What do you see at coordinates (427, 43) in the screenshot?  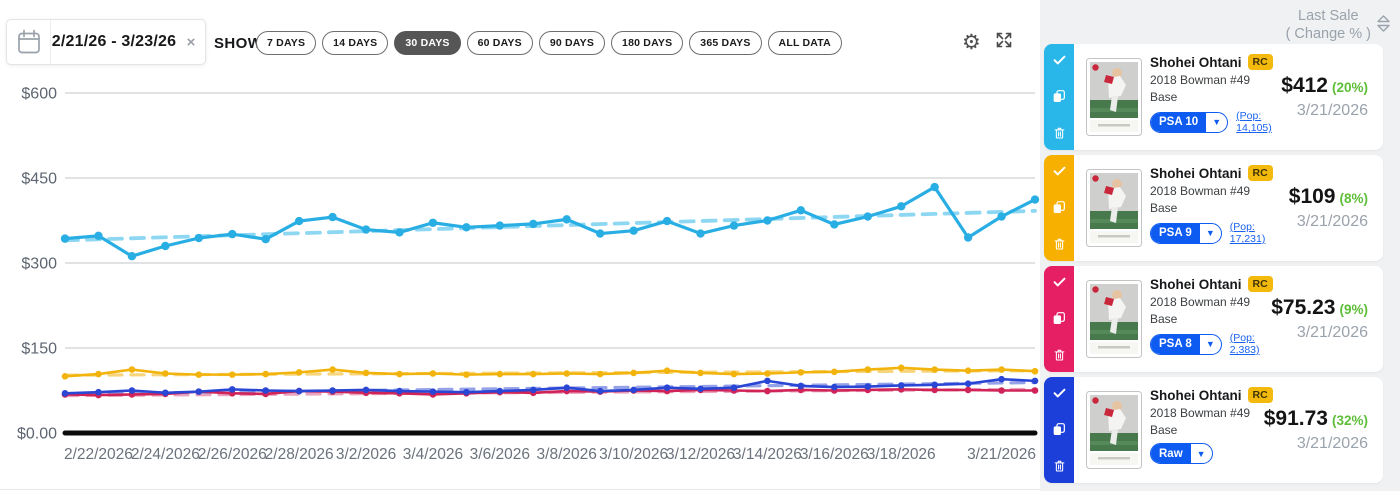 I see `range-30-days: 30 DAYS` at bounding box center [427, 43].